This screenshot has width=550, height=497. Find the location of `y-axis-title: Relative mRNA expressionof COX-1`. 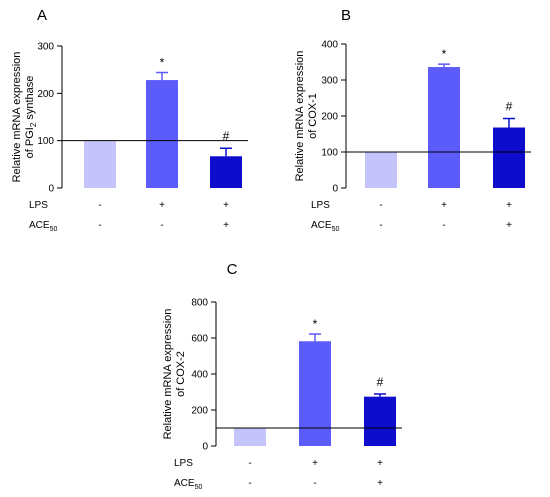

y-axis-title: Relative mRNA expressionof COX-1 is located at coordinates (306, 116).